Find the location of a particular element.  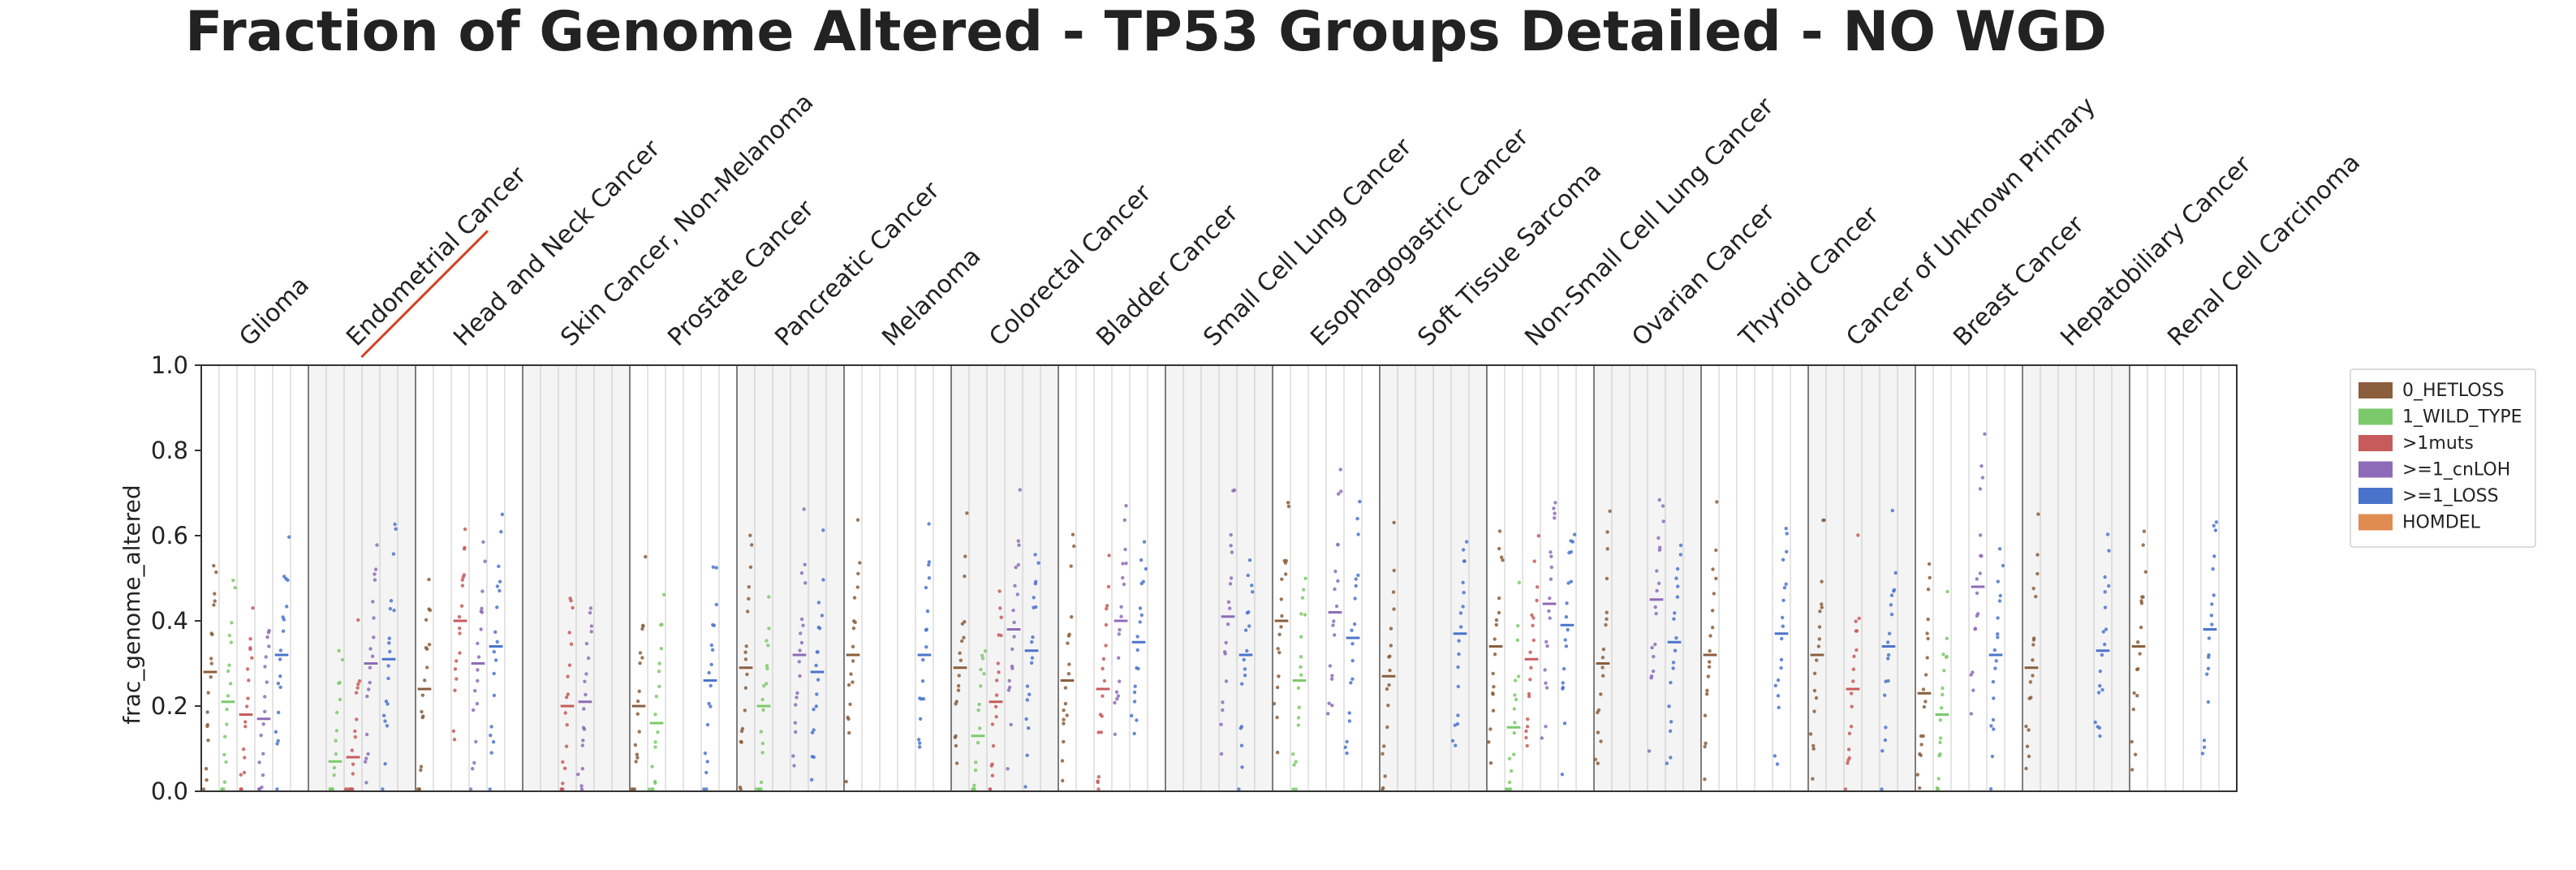

y-tick-label: 0.4 is located at coordinates (170, 621).